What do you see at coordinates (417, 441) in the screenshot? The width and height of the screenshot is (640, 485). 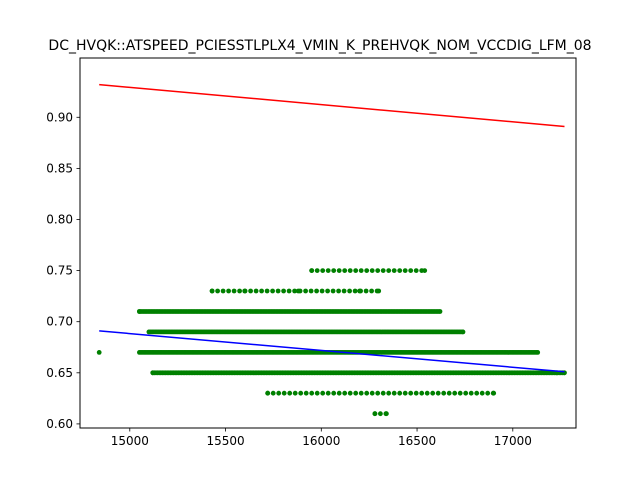 I see `x-tick-label: 16500` at bounding box center [417, 441].